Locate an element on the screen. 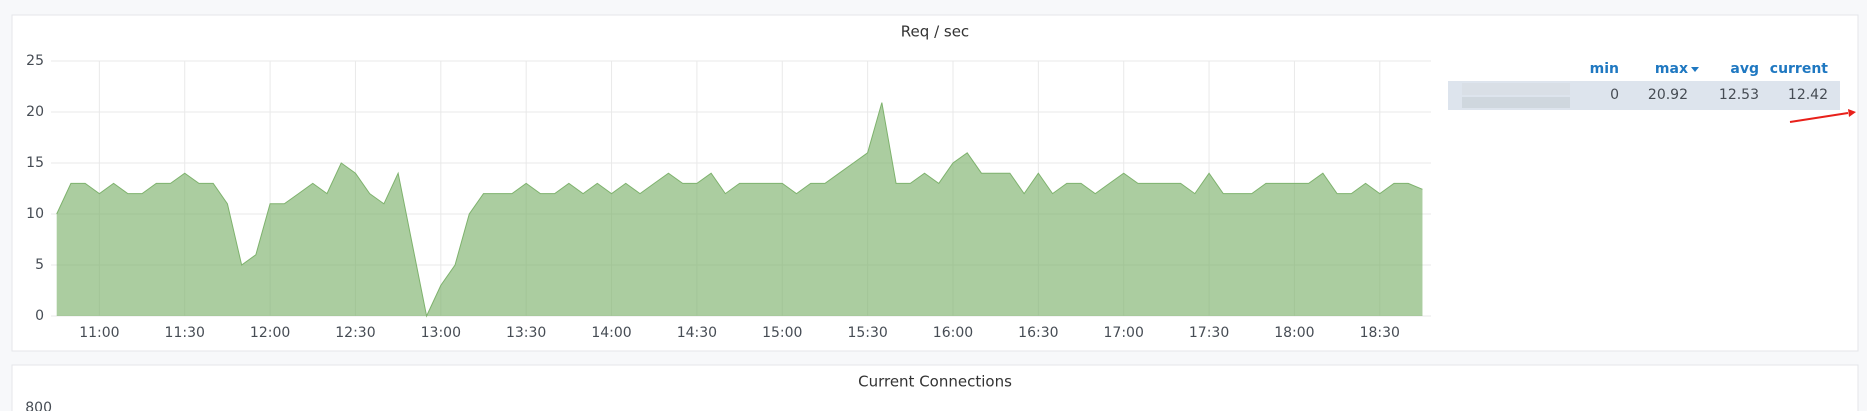 This screenshot has width=1867, height=411. x-tick-label: 18:00 is located at coordinates (1294, 333).